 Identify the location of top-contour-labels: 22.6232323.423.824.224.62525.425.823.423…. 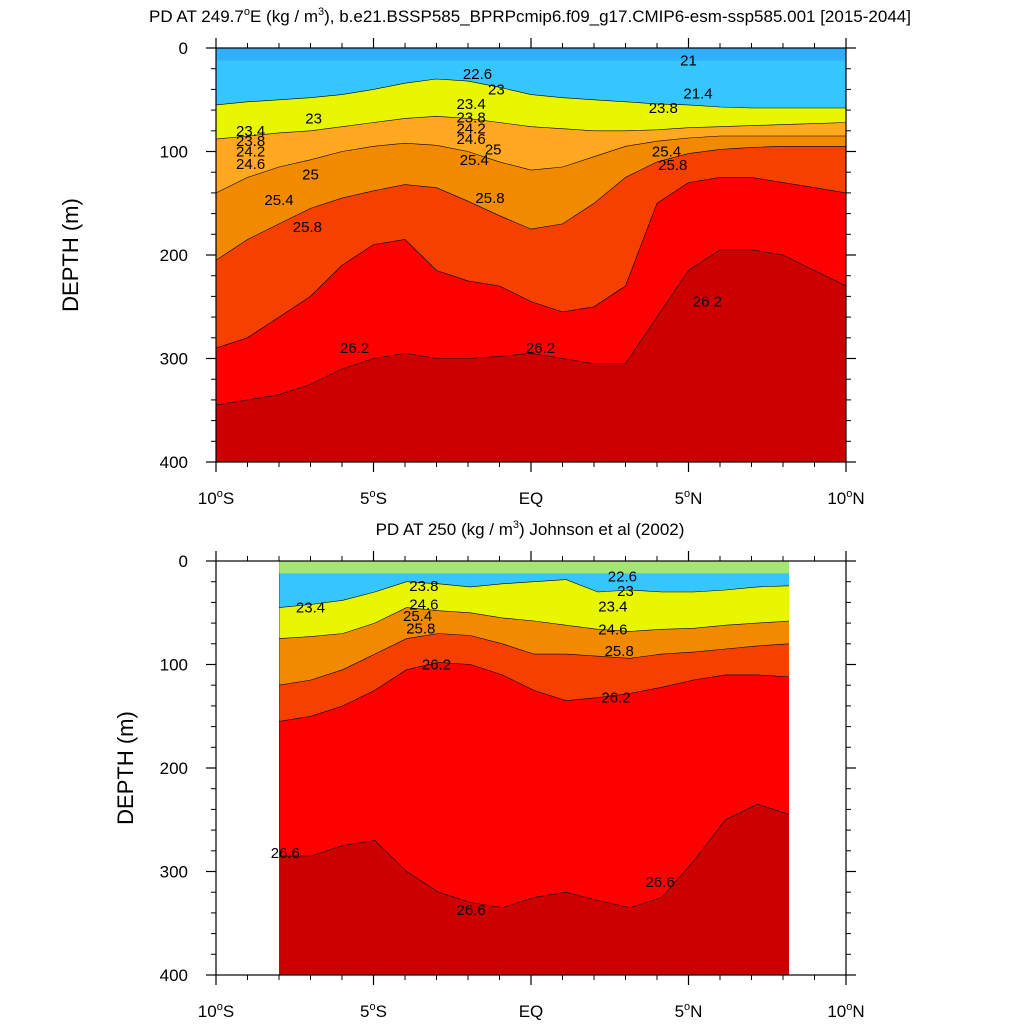
(479, 204).